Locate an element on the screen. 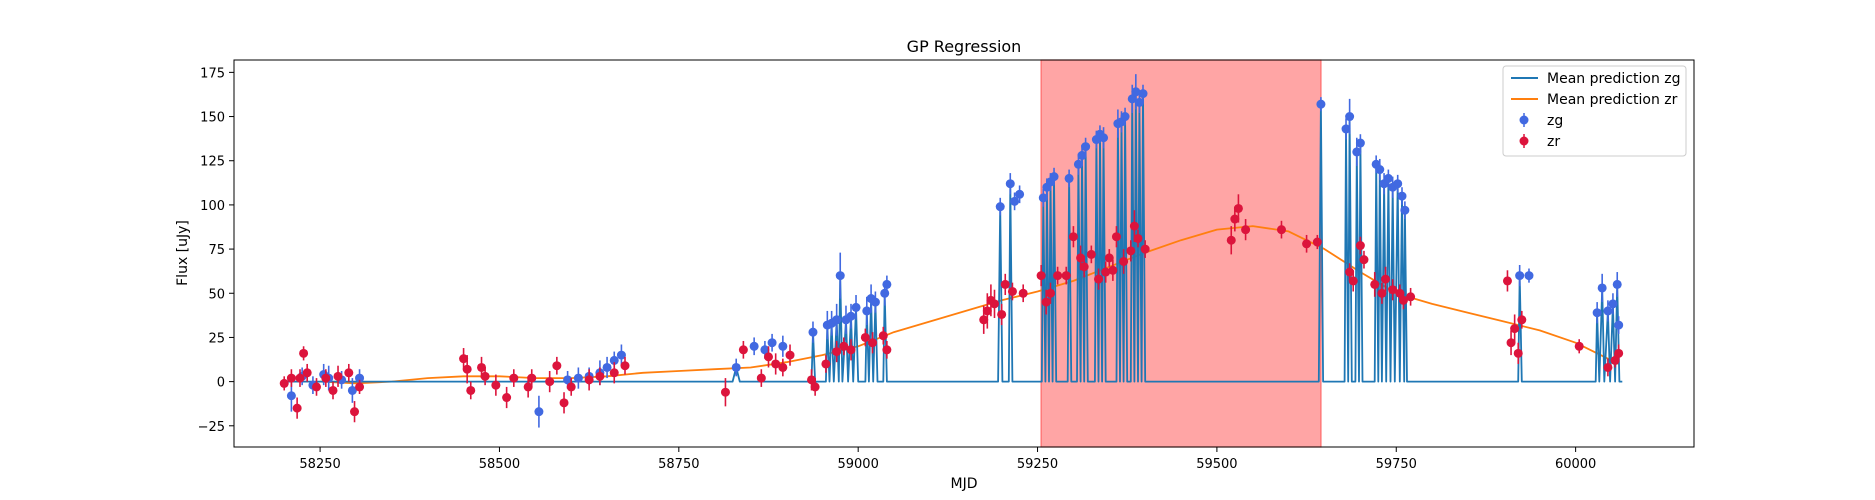  legend-swatch-zg-points is located at coordinates (1524, 120).